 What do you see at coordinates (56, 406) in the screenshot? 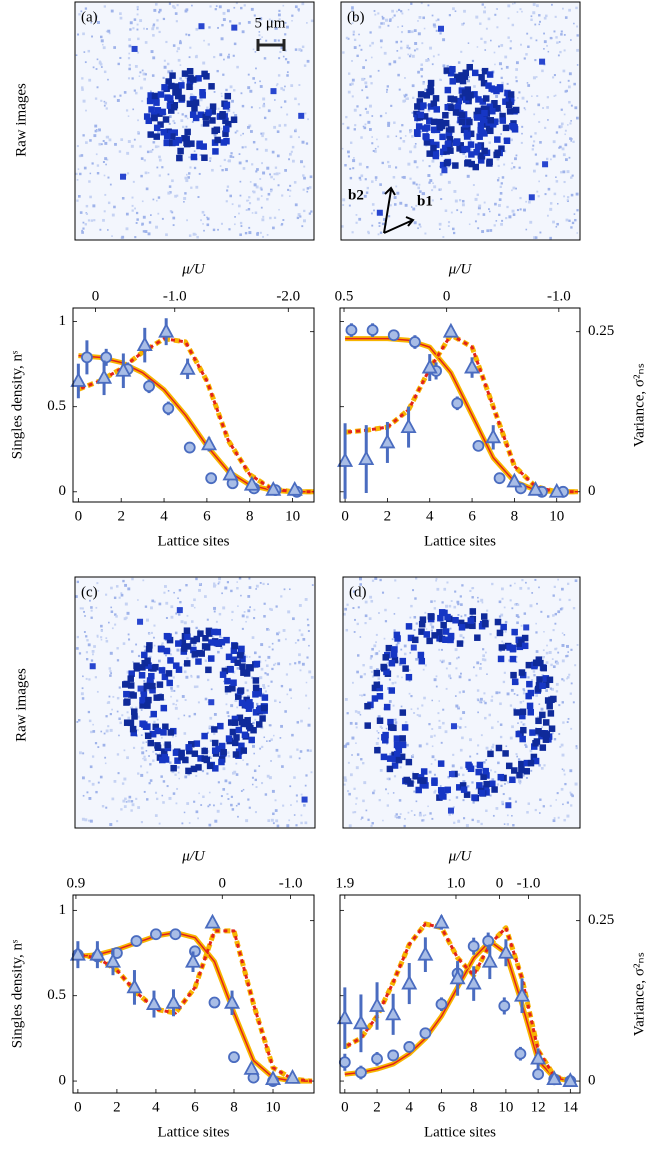
I see `y-tick-label: 0.5` at bounding box center [56, 406].